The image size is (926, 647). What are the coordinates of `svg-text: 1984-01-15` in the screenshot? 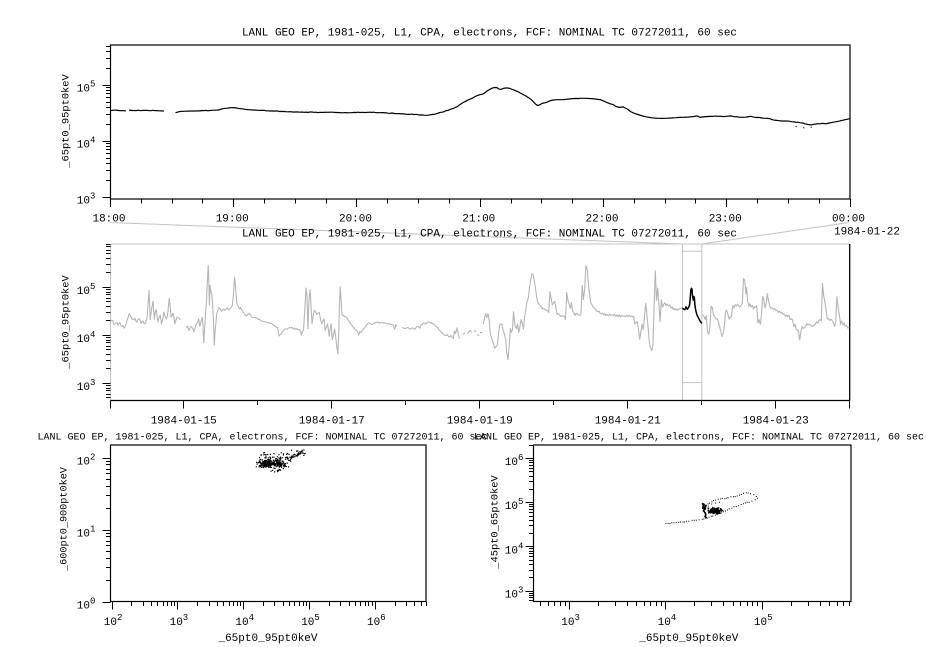 It's located at (184, 422).